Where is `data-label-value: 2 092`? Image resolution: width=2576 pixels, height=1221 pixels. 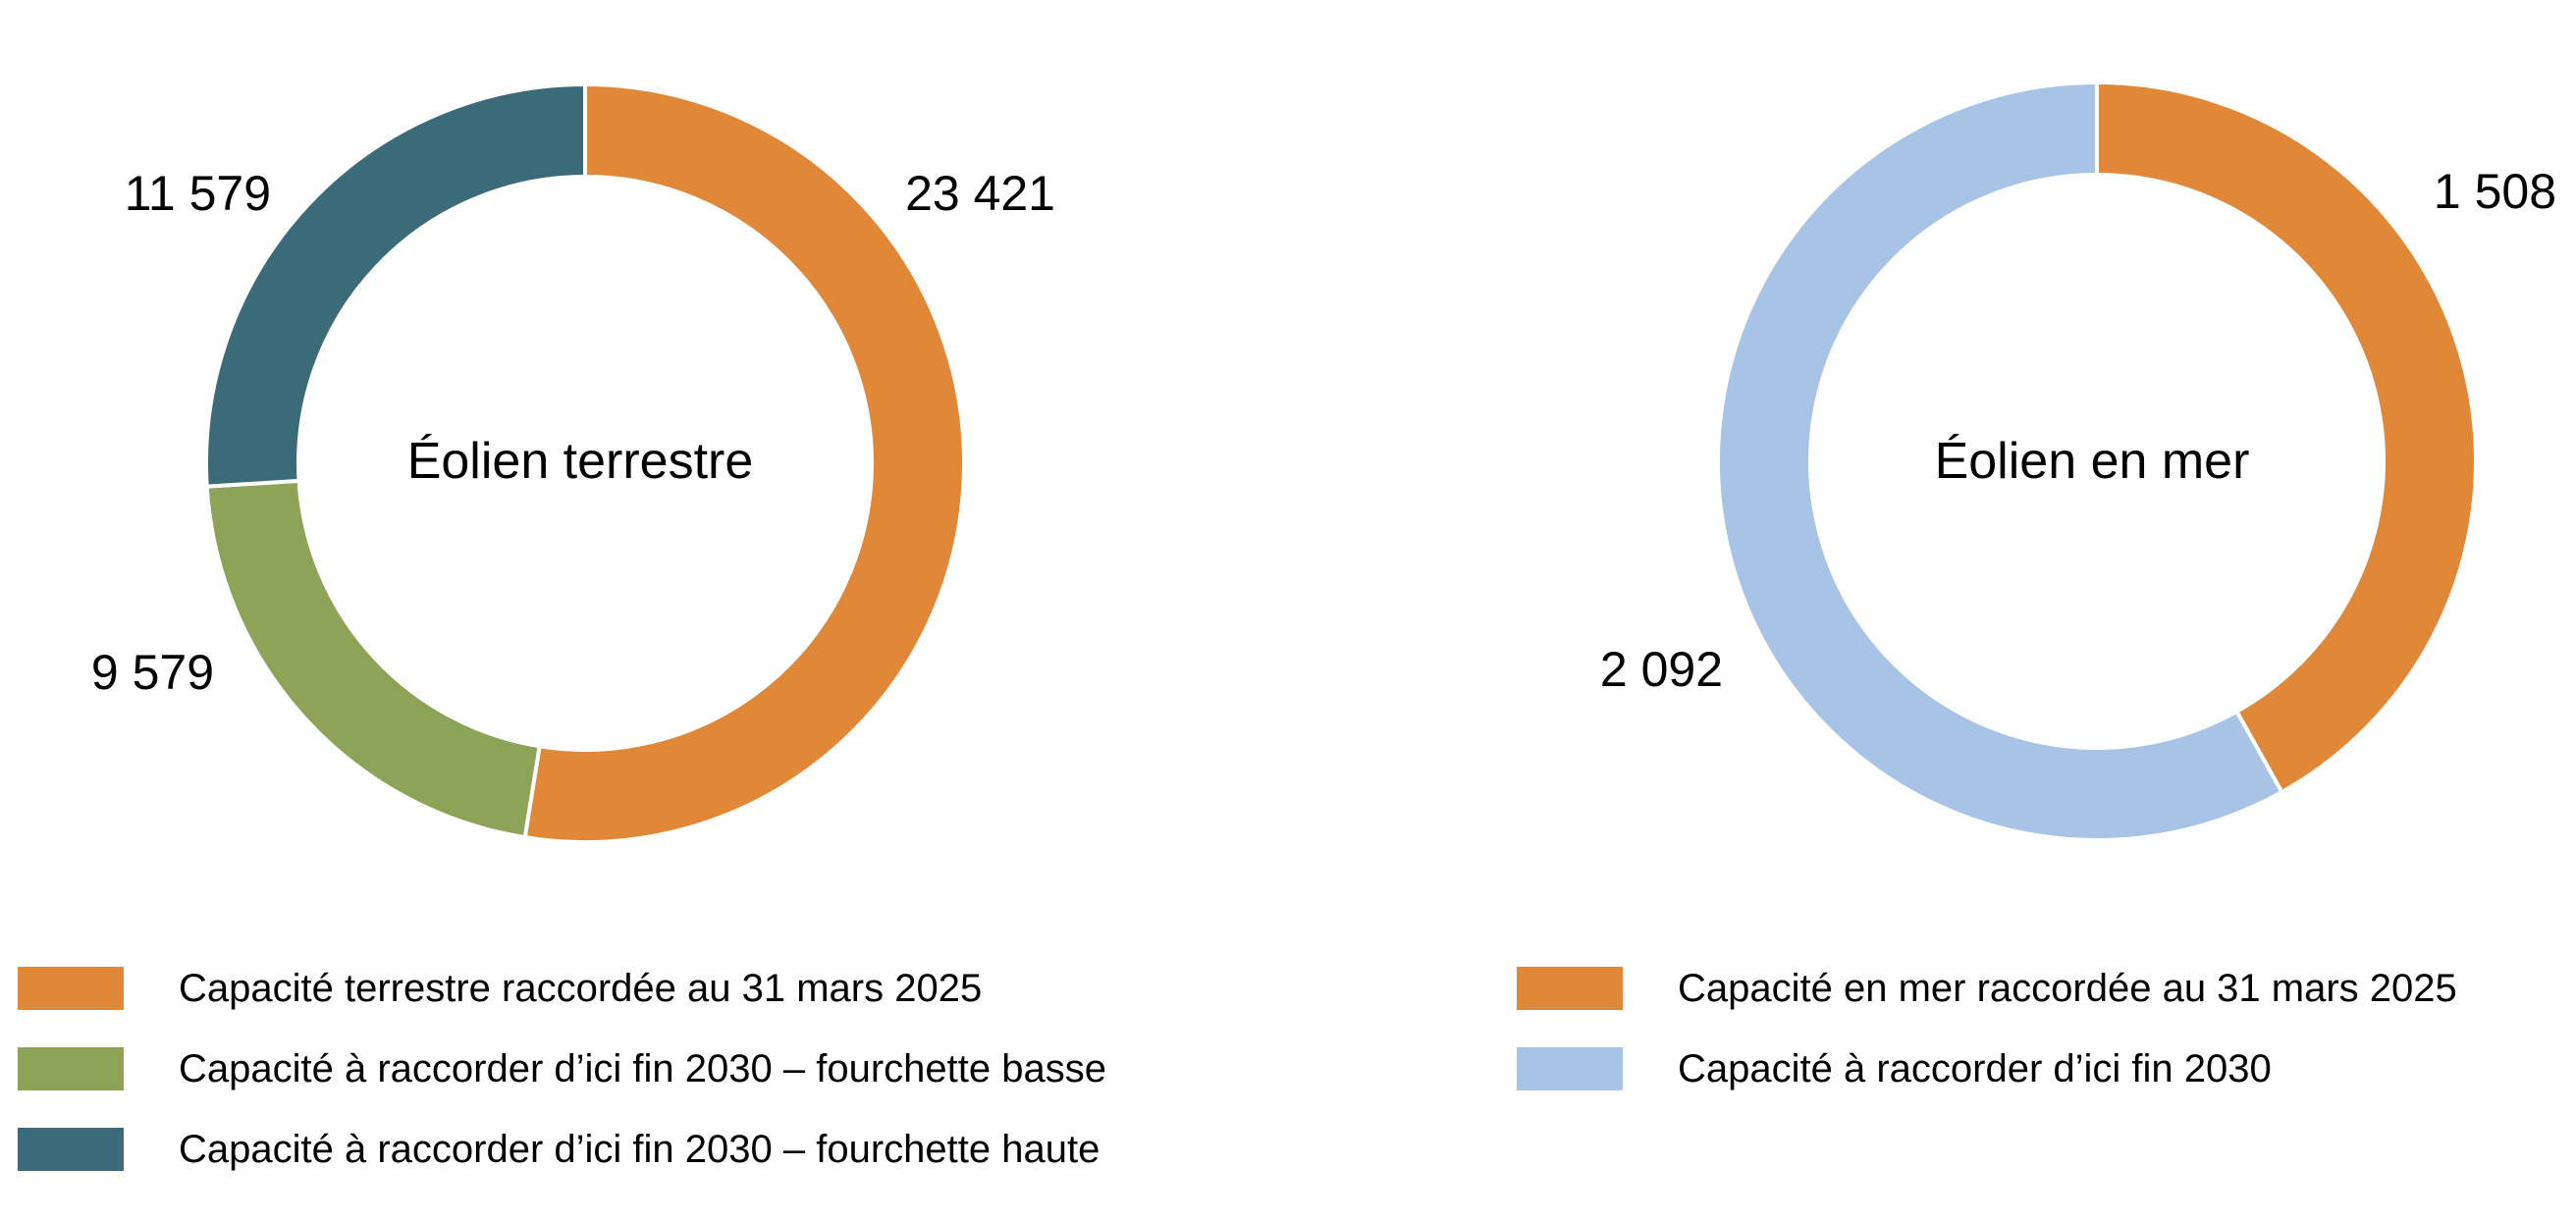 data-label-value: 2 092 is located at coordinates (1661, 669).